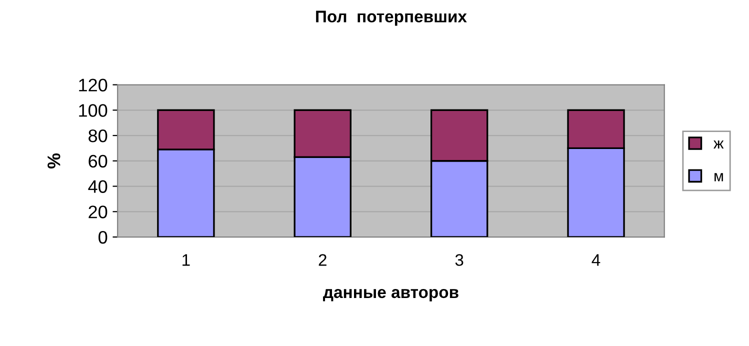 This screenshot has height=346, width=749. Describe the element at coordinates (98, 161) in the screenshot. I see `y-tick-label: 60` at that location.